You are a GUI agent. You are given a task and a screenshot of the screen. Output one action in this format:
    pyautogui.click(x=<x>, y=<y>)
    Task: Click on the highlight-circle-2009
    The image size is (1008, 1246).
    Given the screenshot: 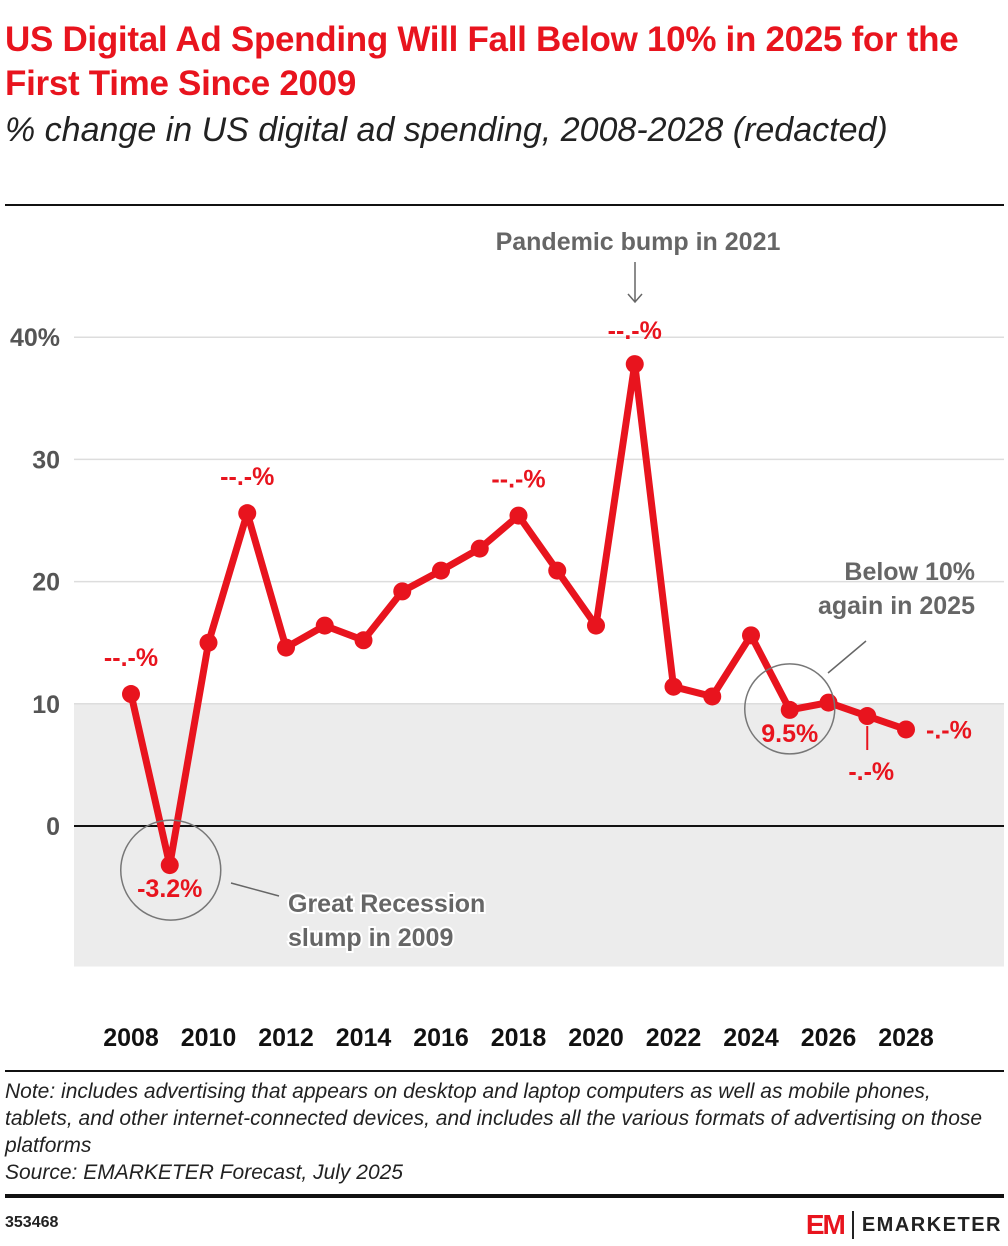 What is the action you would take?
    pyautogui.click(x=171, y=870)
    